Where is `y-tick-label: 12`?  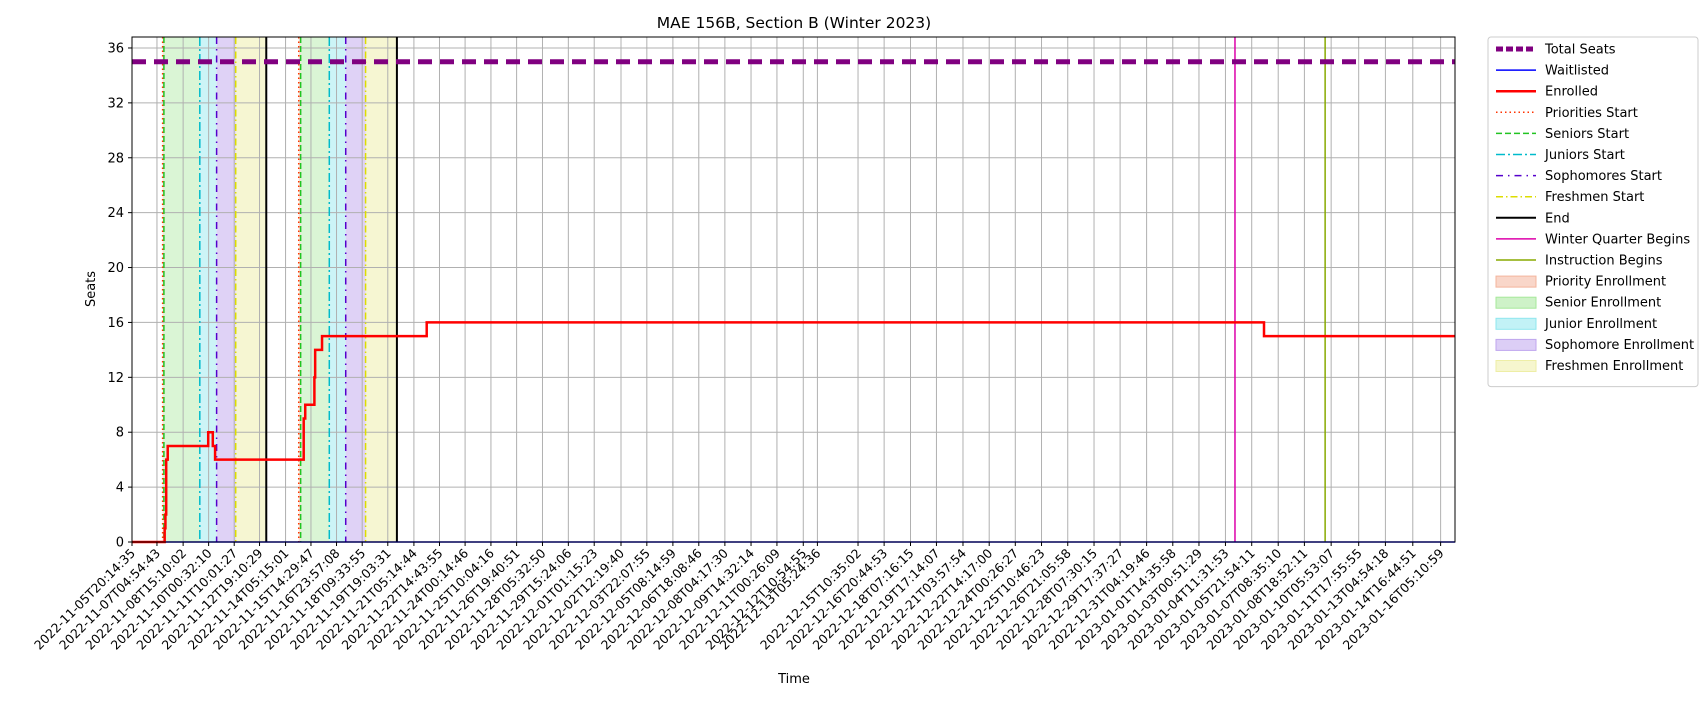
y-tick-label: 12 is located at coordinates (115, 378).